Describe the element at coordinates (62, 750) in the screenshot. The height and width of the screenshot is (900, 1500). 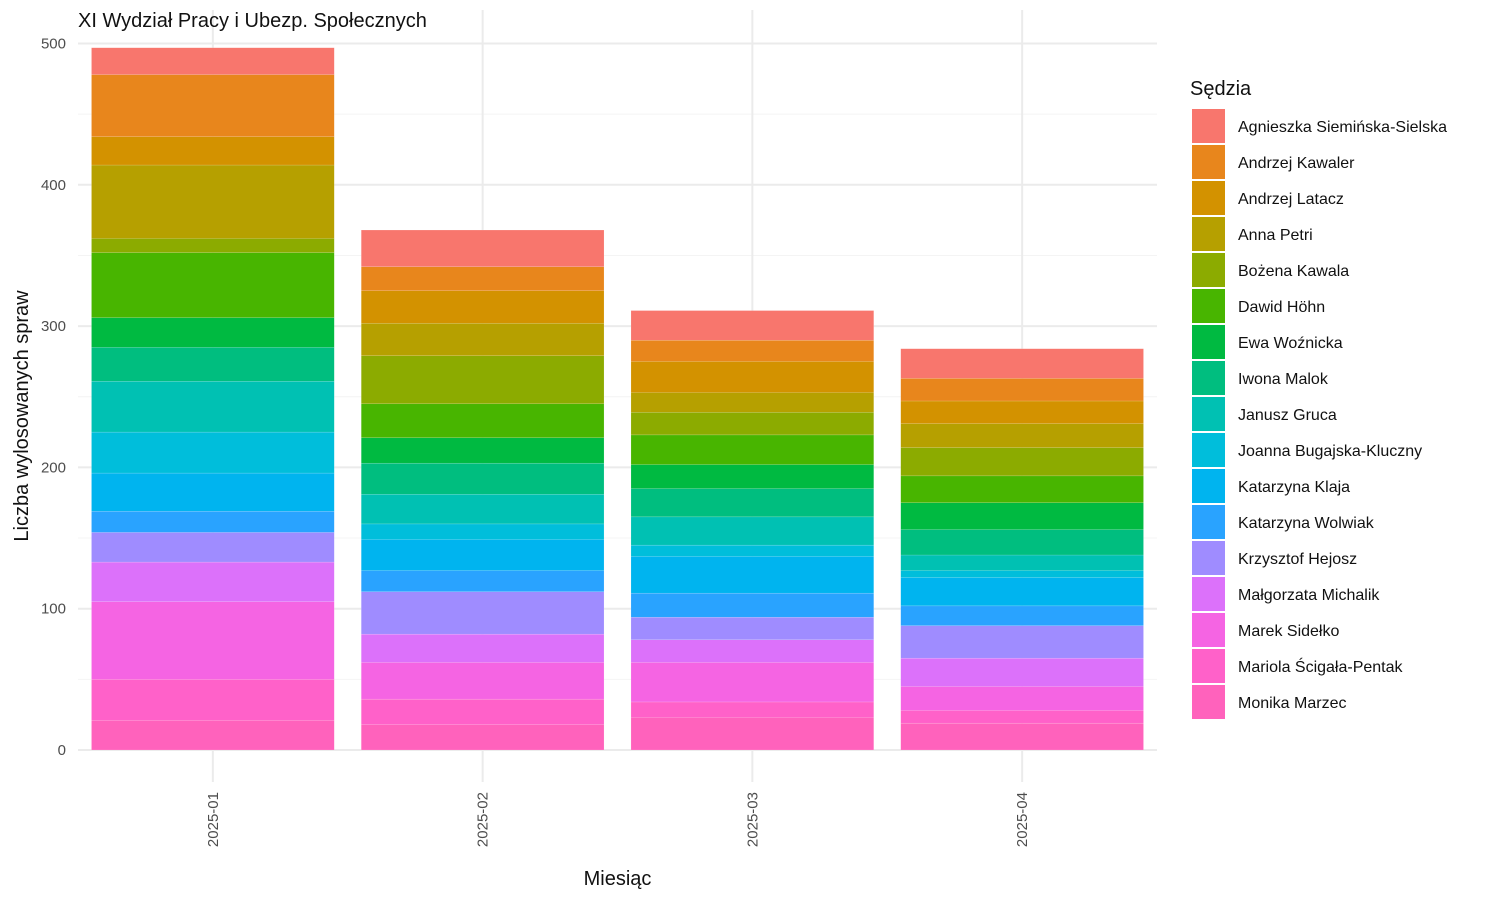
I see `y-tick-label: 0` at that location.